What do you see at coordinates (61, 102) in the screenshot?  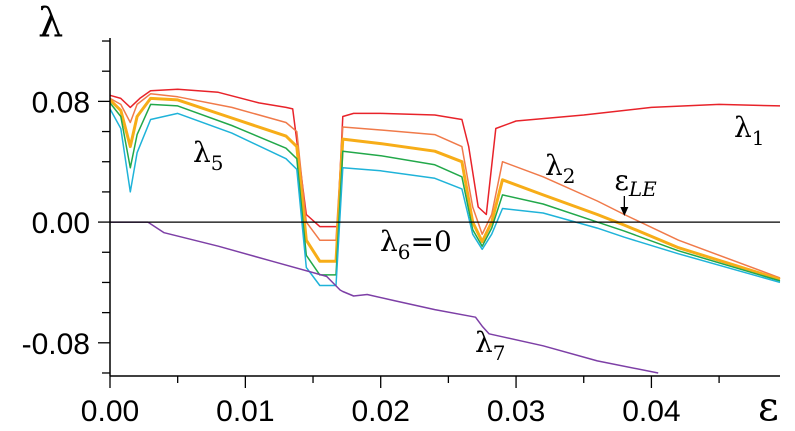 I see `y-tick-label: 0.08` at bounding box center [61, 102].